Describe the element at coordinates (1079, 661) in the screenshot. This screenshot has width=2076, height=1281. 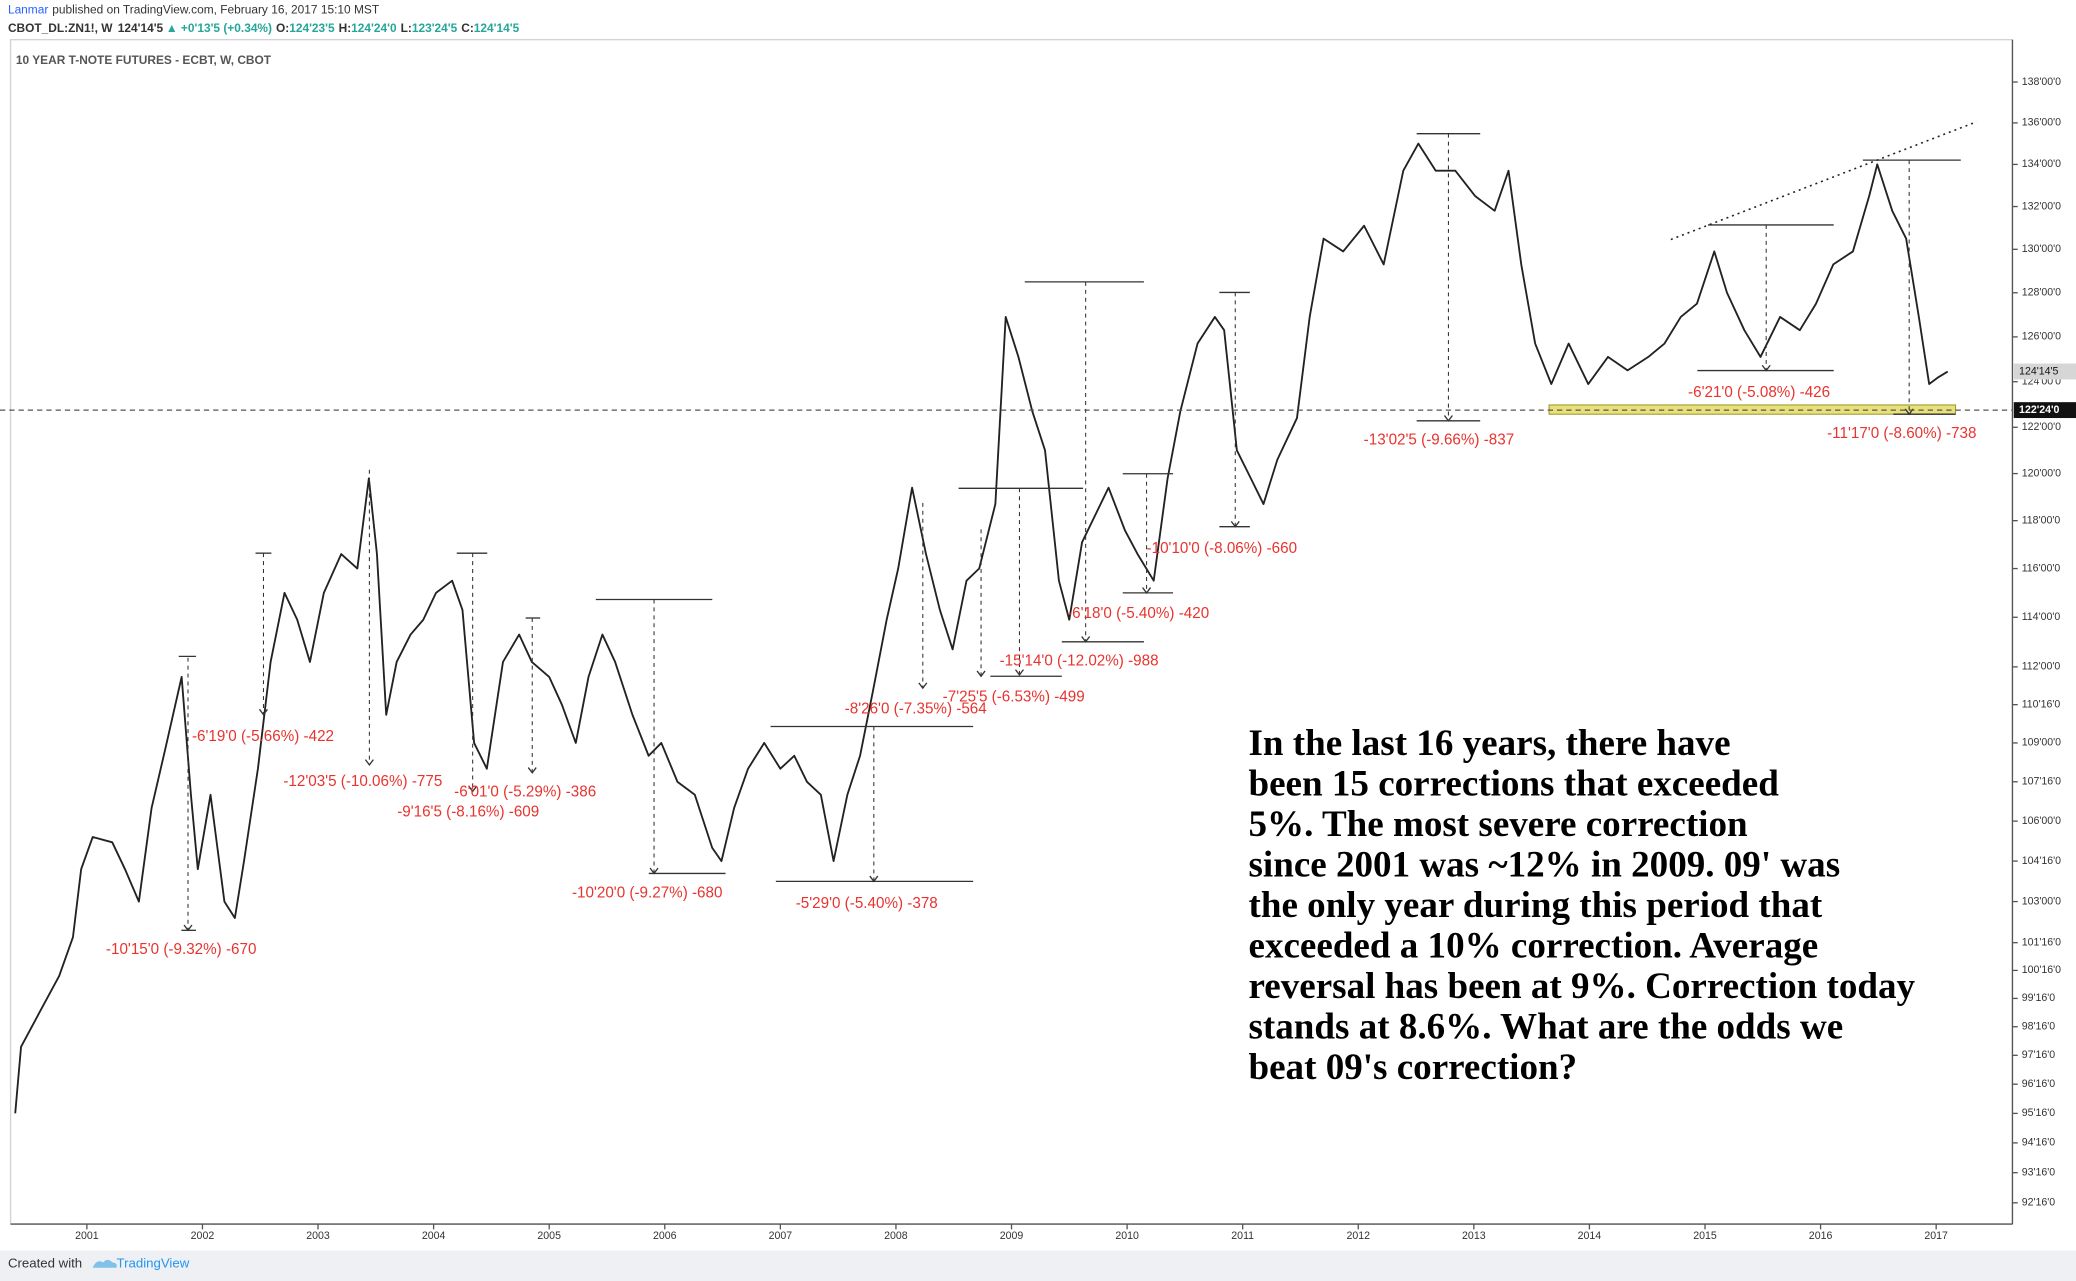
I see `correction-label: -15'14'0 (-12.02%) -988` at that location.